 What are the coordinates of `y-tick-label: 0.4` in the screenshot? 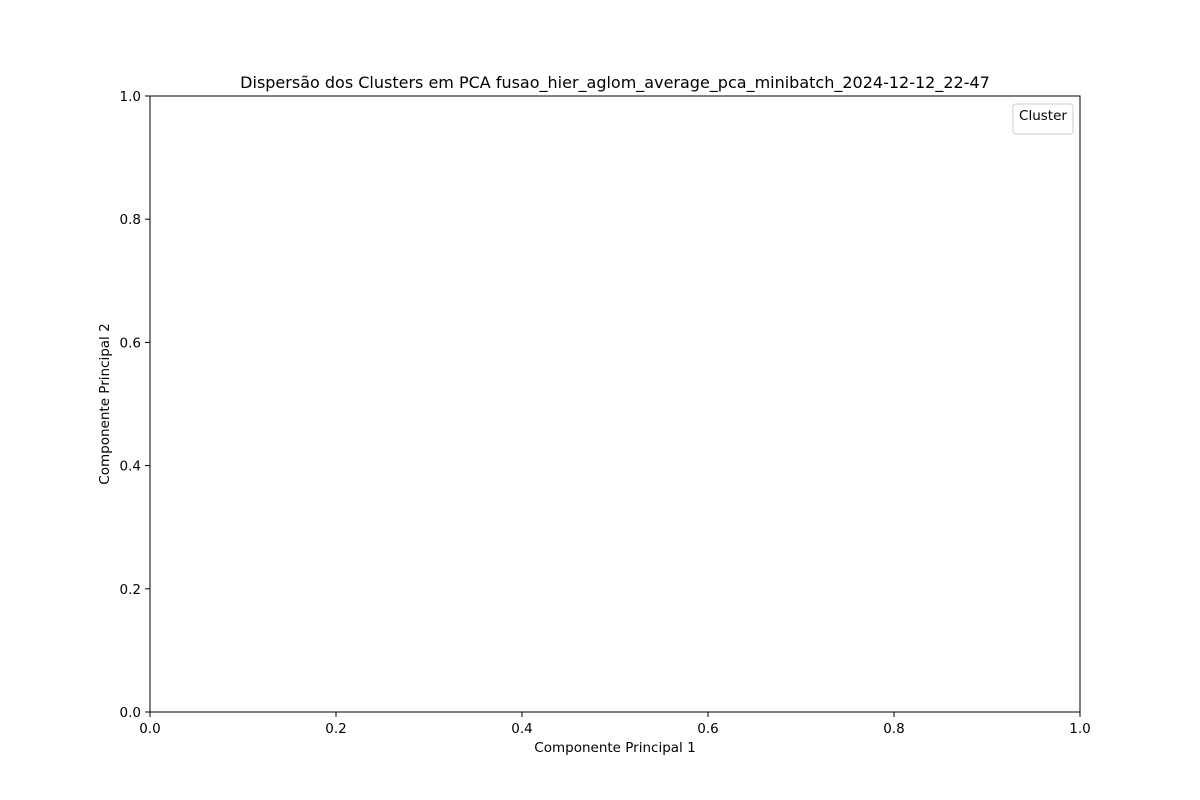 It's located at (130, 467).